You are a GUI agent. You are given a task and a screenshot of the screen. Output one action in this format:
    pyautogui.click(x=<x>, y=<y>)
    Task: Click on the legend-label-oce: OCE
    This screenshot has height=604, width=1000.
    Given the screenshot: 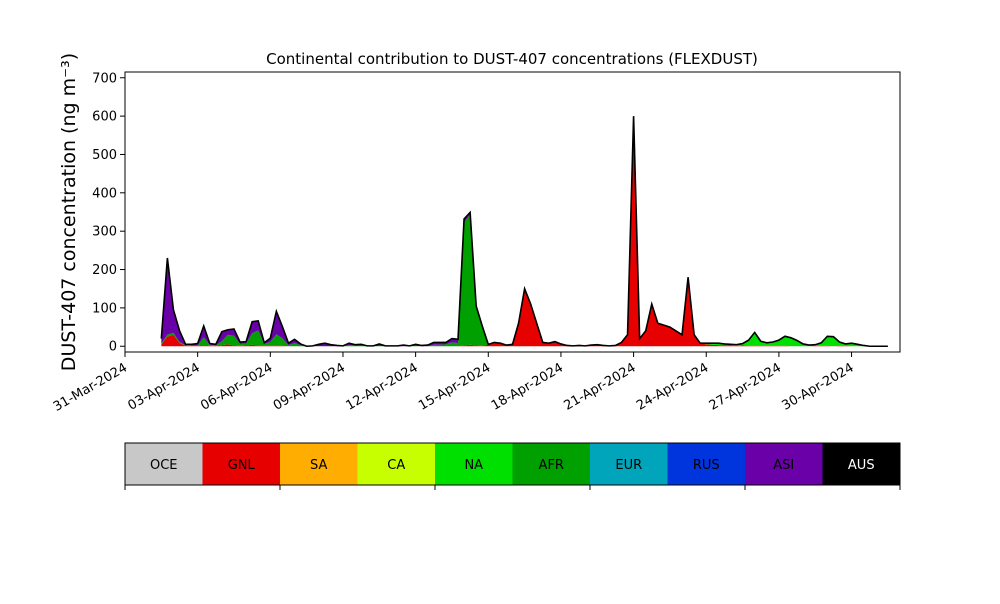 What is the action you would take?
    pyautogui.click(x=164, y=465)
    